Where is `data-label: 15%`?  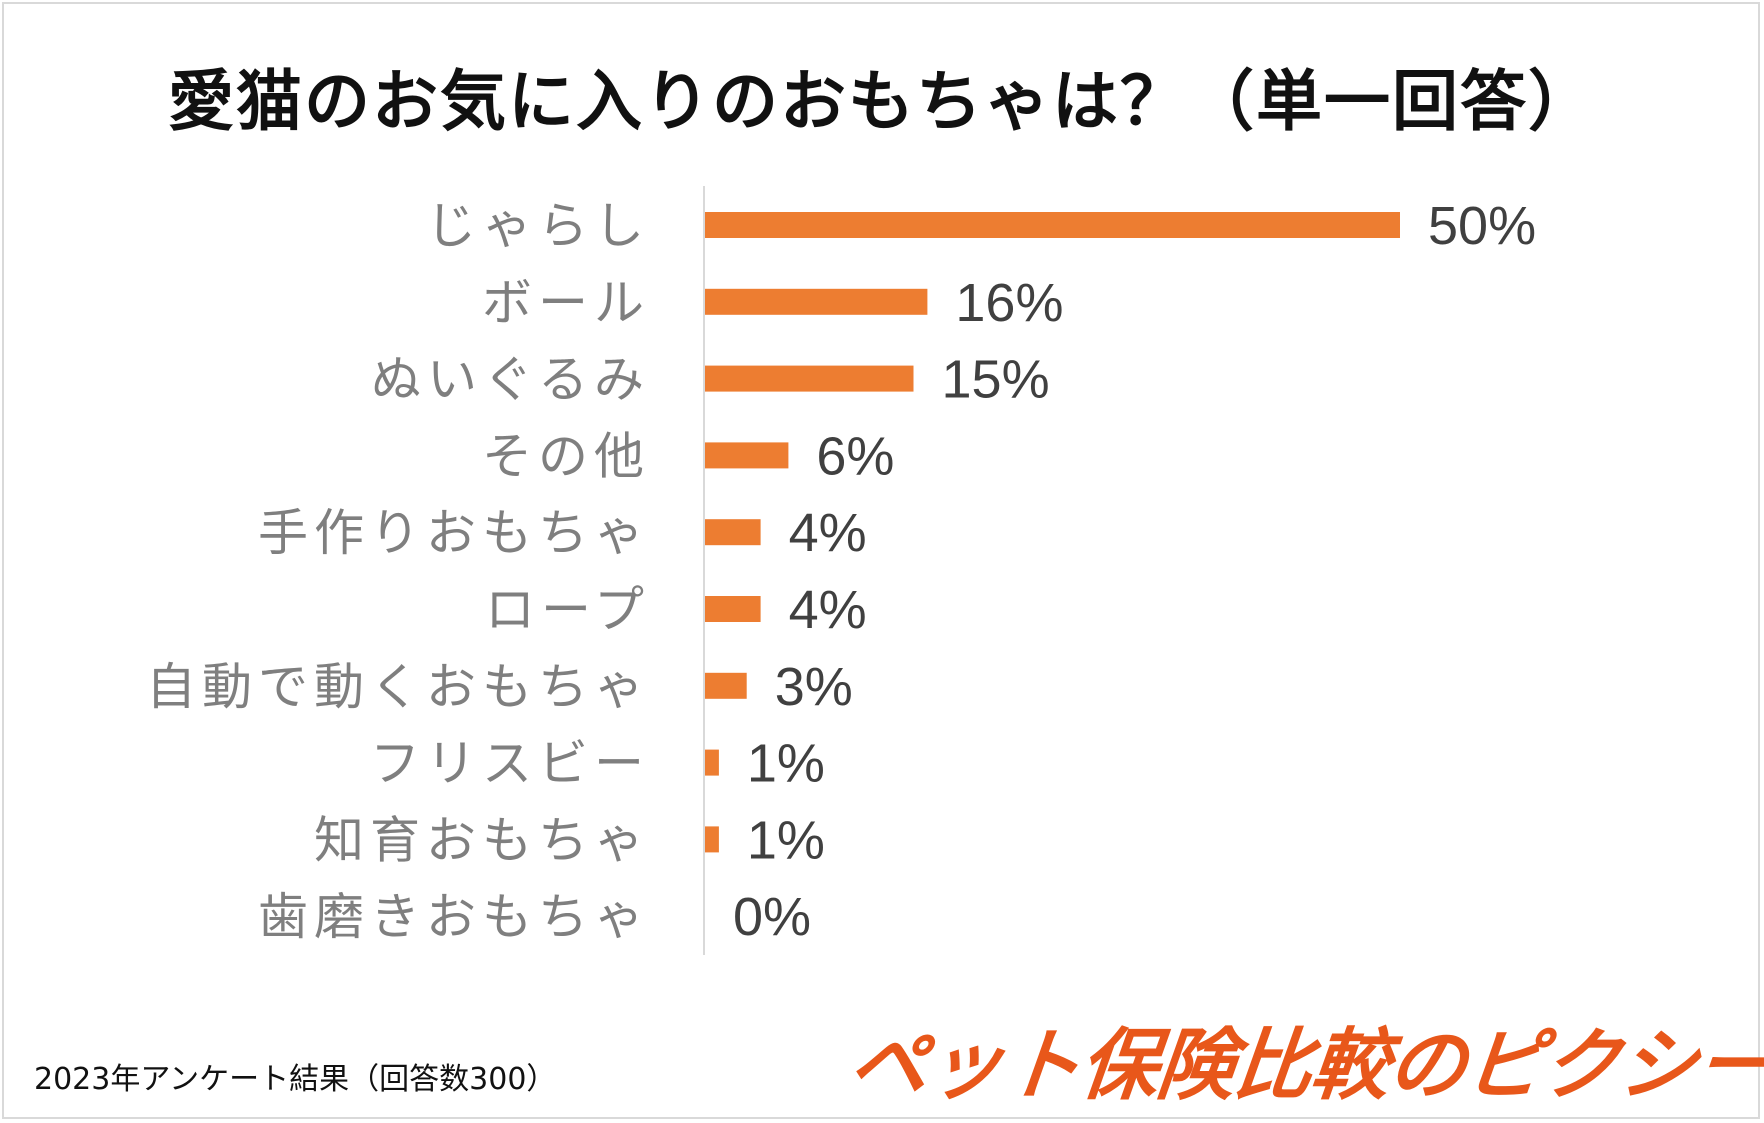 data-label: 15% is located at coordinates (996, 380).